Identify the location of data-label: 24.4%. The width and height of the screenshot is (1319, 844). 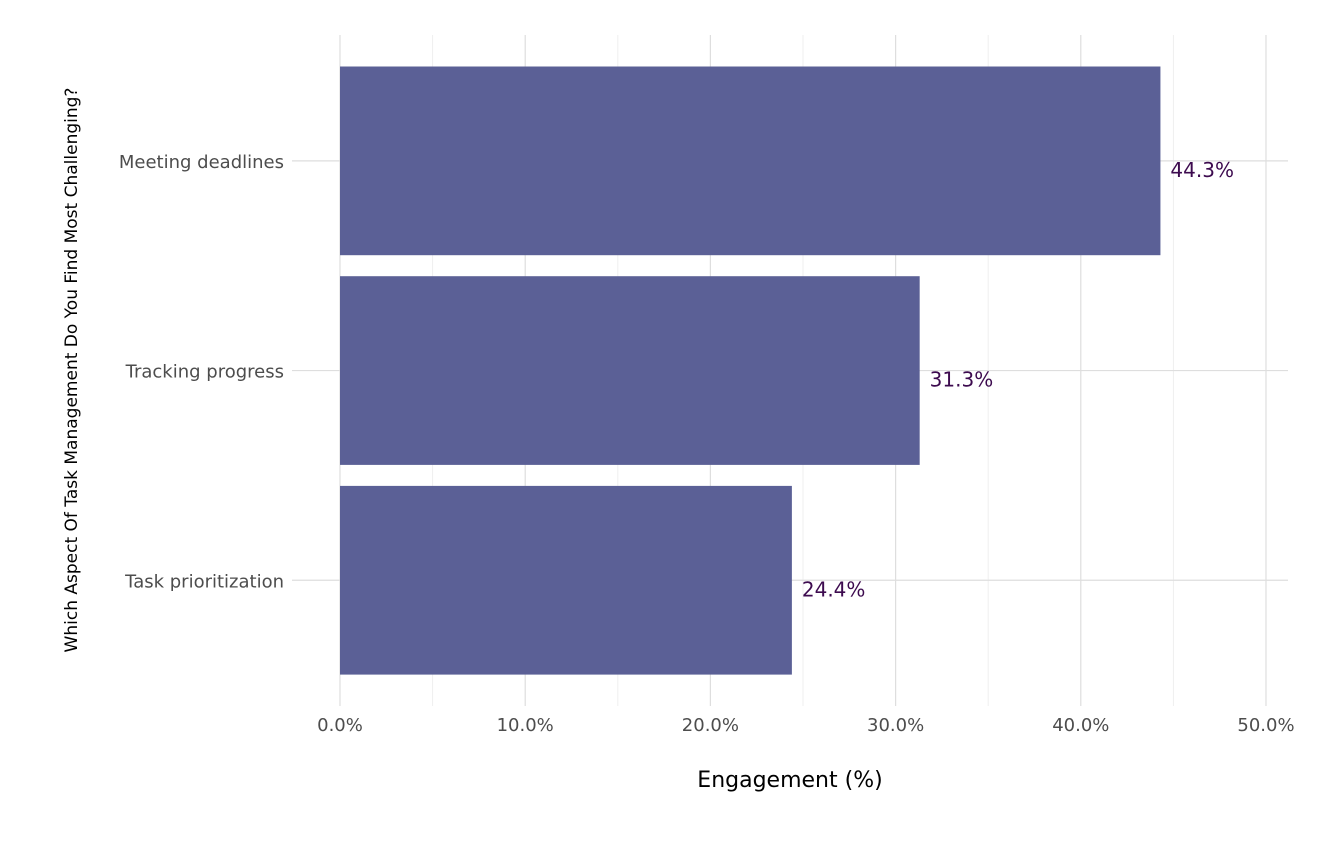
(834, 589).